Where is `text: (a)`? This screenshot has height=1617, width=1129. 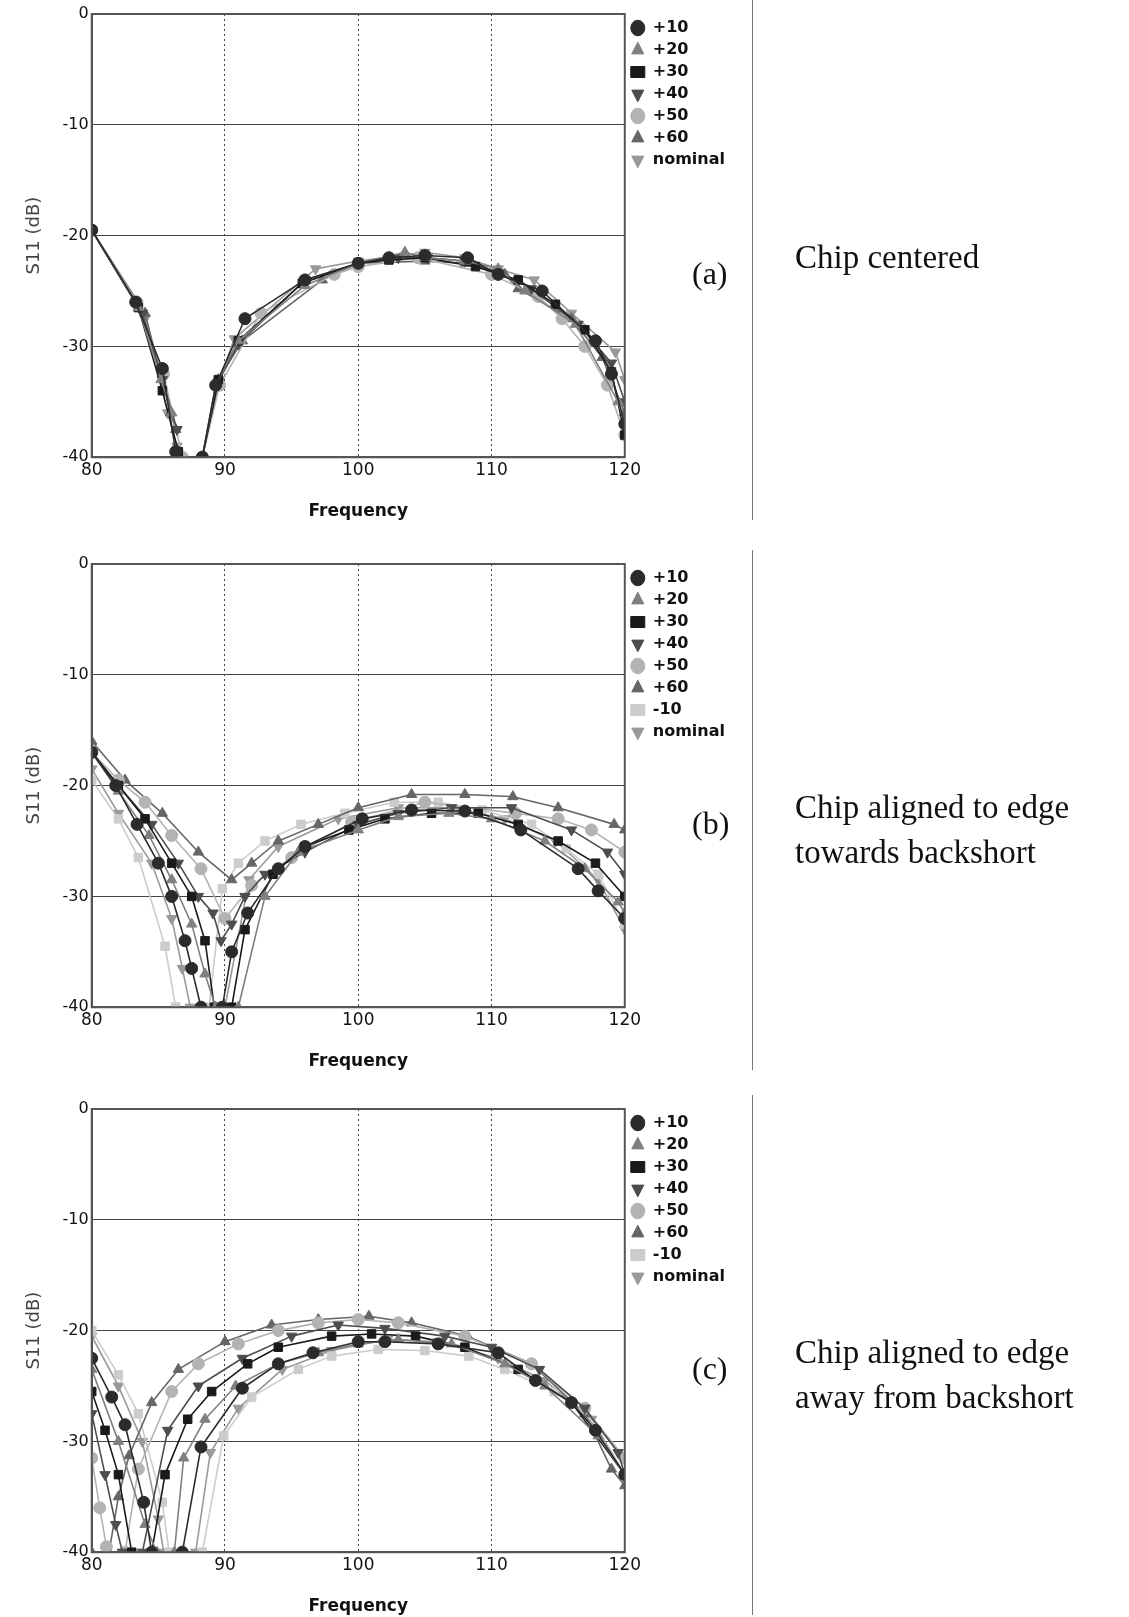
text: (a) is located at coordinates (710, 273).